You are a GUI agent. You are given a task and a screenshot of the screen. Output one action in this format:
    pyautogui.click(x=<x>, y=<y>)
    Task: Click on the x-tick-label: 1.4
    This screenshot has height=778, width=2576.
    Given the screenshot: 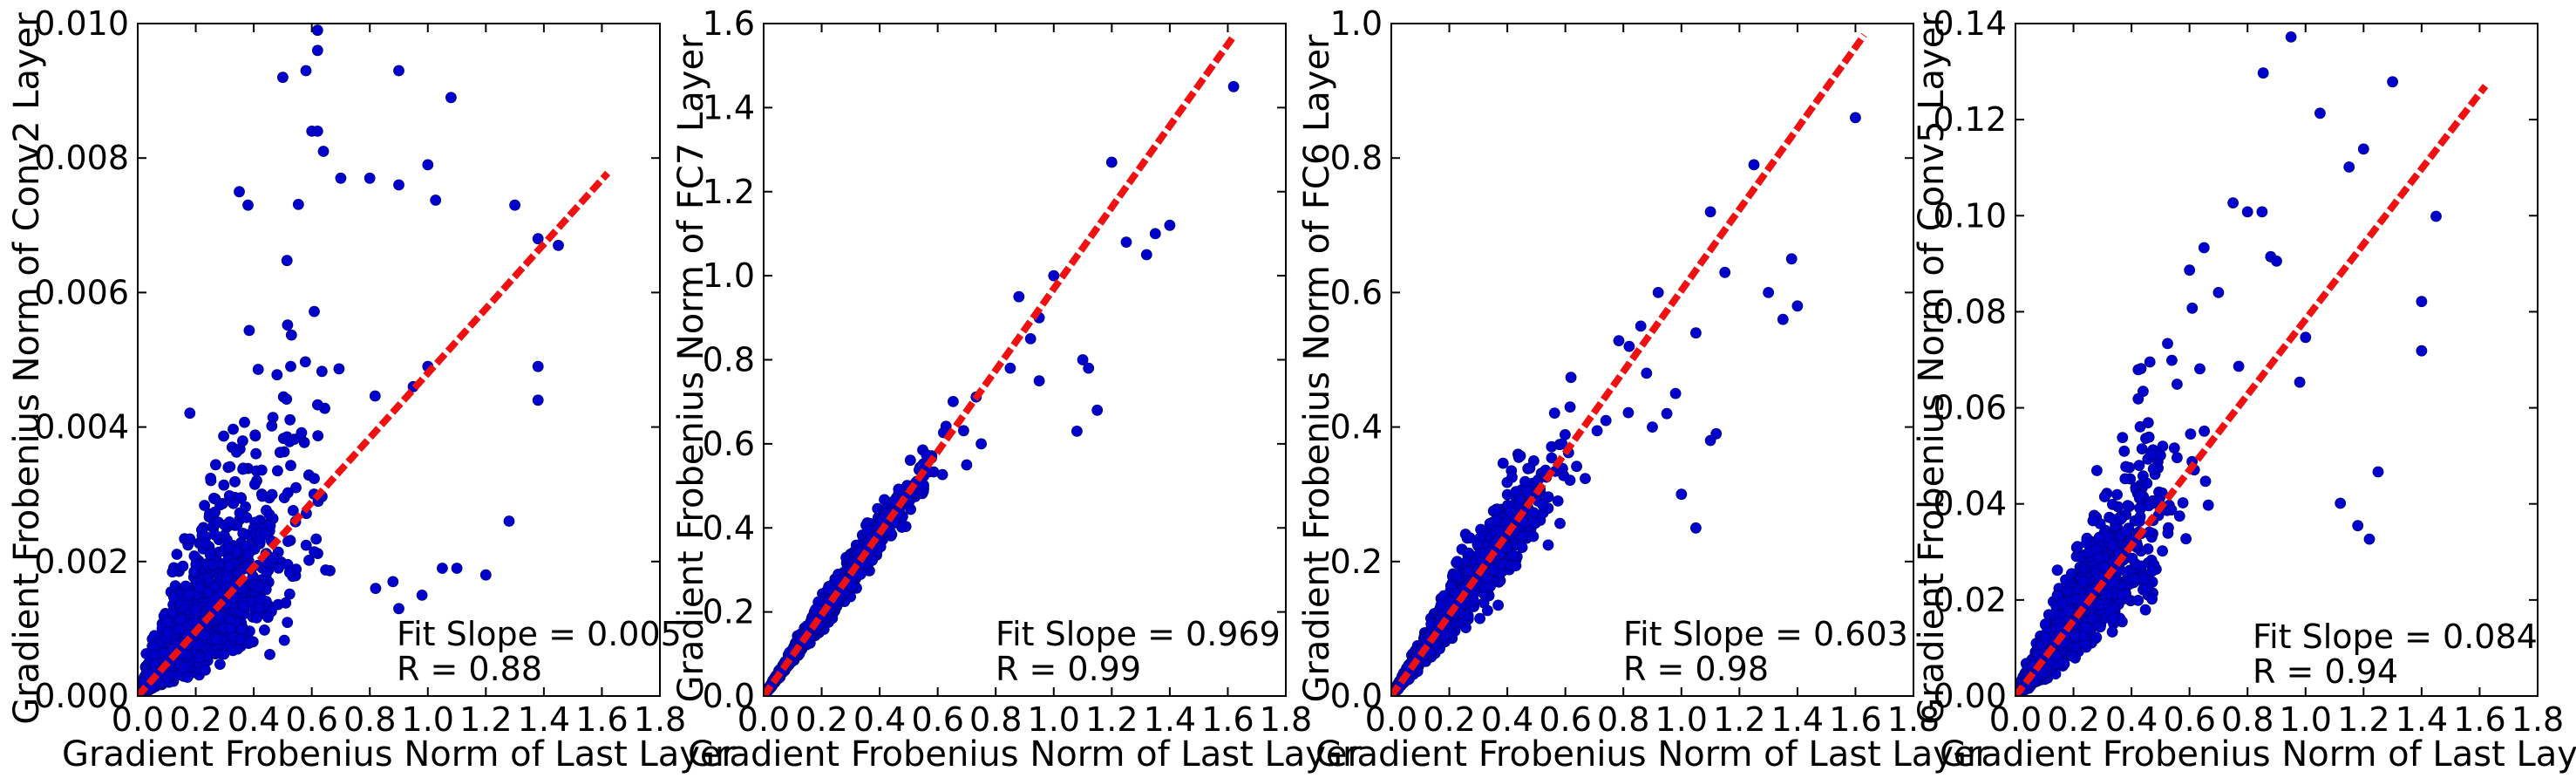 What is the action you would take?
    pyautogui.click(x=544, y=719)
    